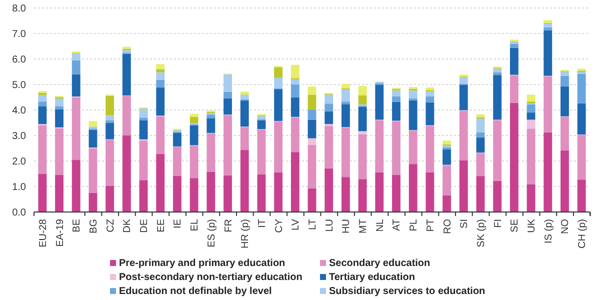  I want to click on y-tick-label: 8.0, so click(19, 9).